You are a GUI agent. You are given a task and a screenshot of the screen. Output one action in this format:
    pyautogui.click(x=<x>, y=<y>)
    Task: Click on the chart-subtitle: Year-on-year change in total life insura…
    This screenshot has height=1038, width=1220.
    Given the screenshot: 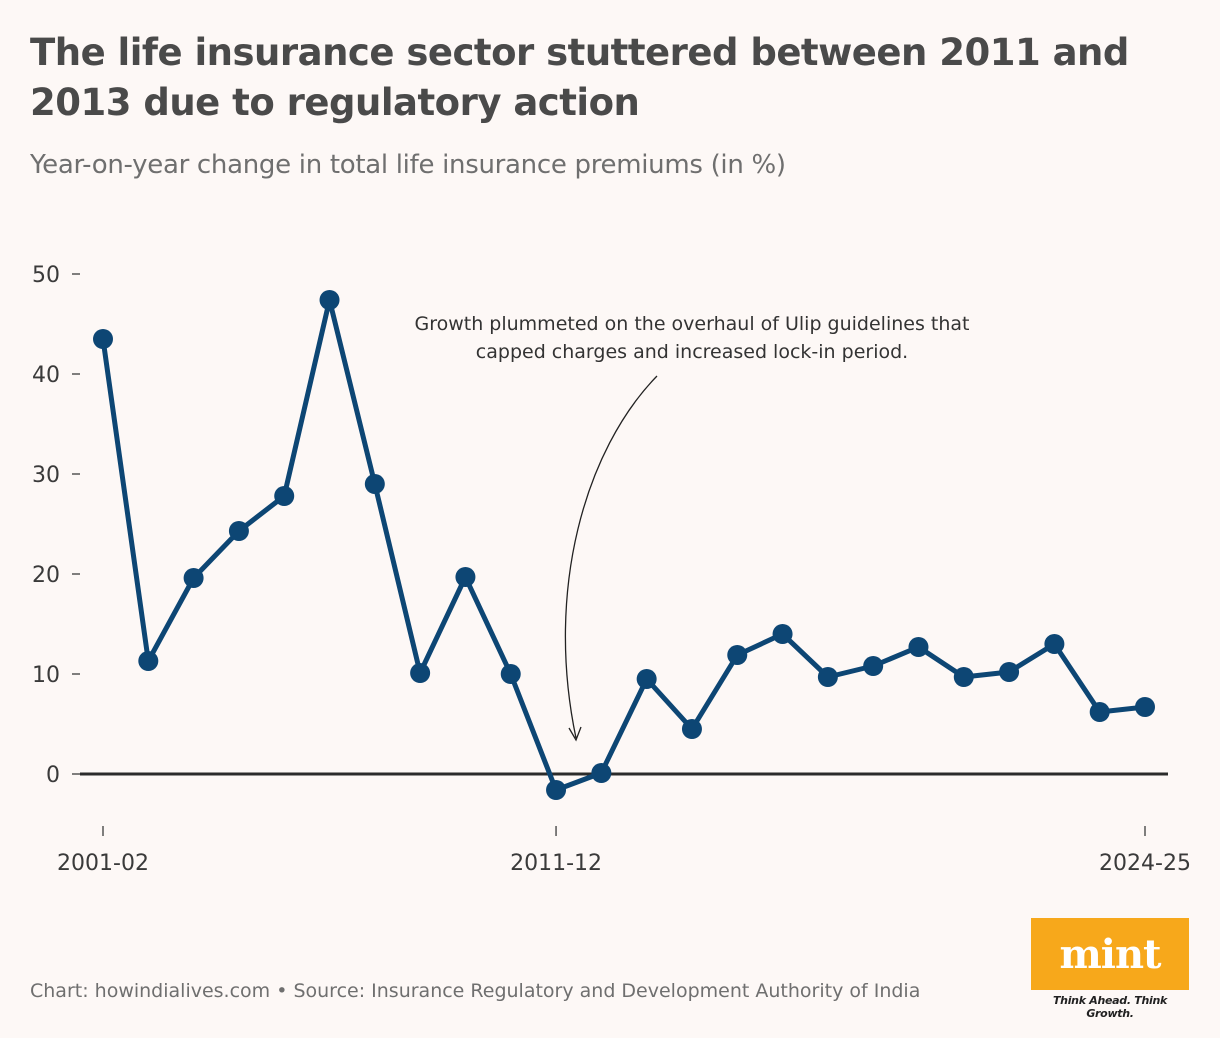 What is the action you would take?
    pyautogui.click(x=408, y=165)
    